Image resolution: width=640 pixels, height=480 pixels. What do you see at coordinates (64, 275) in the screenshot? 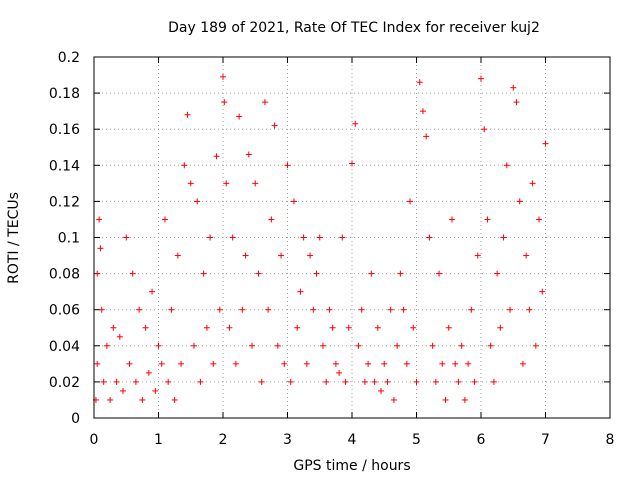
I see `y-tick-label: 0.08` at bounding box center [64, 275].